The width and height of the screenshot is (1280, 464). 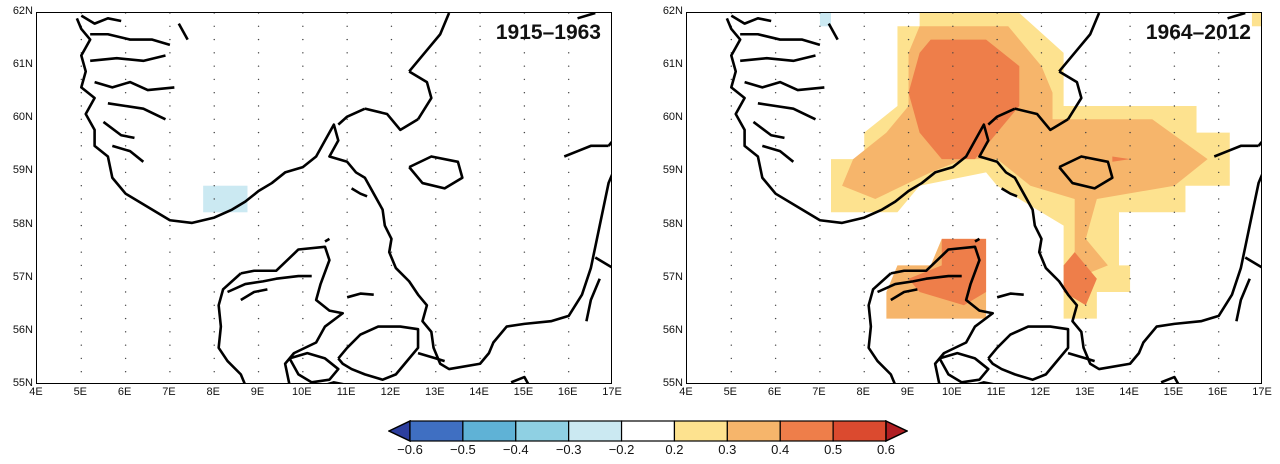 I want to click on colorbar: −0.6 −0.5 −0.4 −0.3 −0.2 0.2 0.3 0.4 0.5 0.6, so click(x=648, y=439).